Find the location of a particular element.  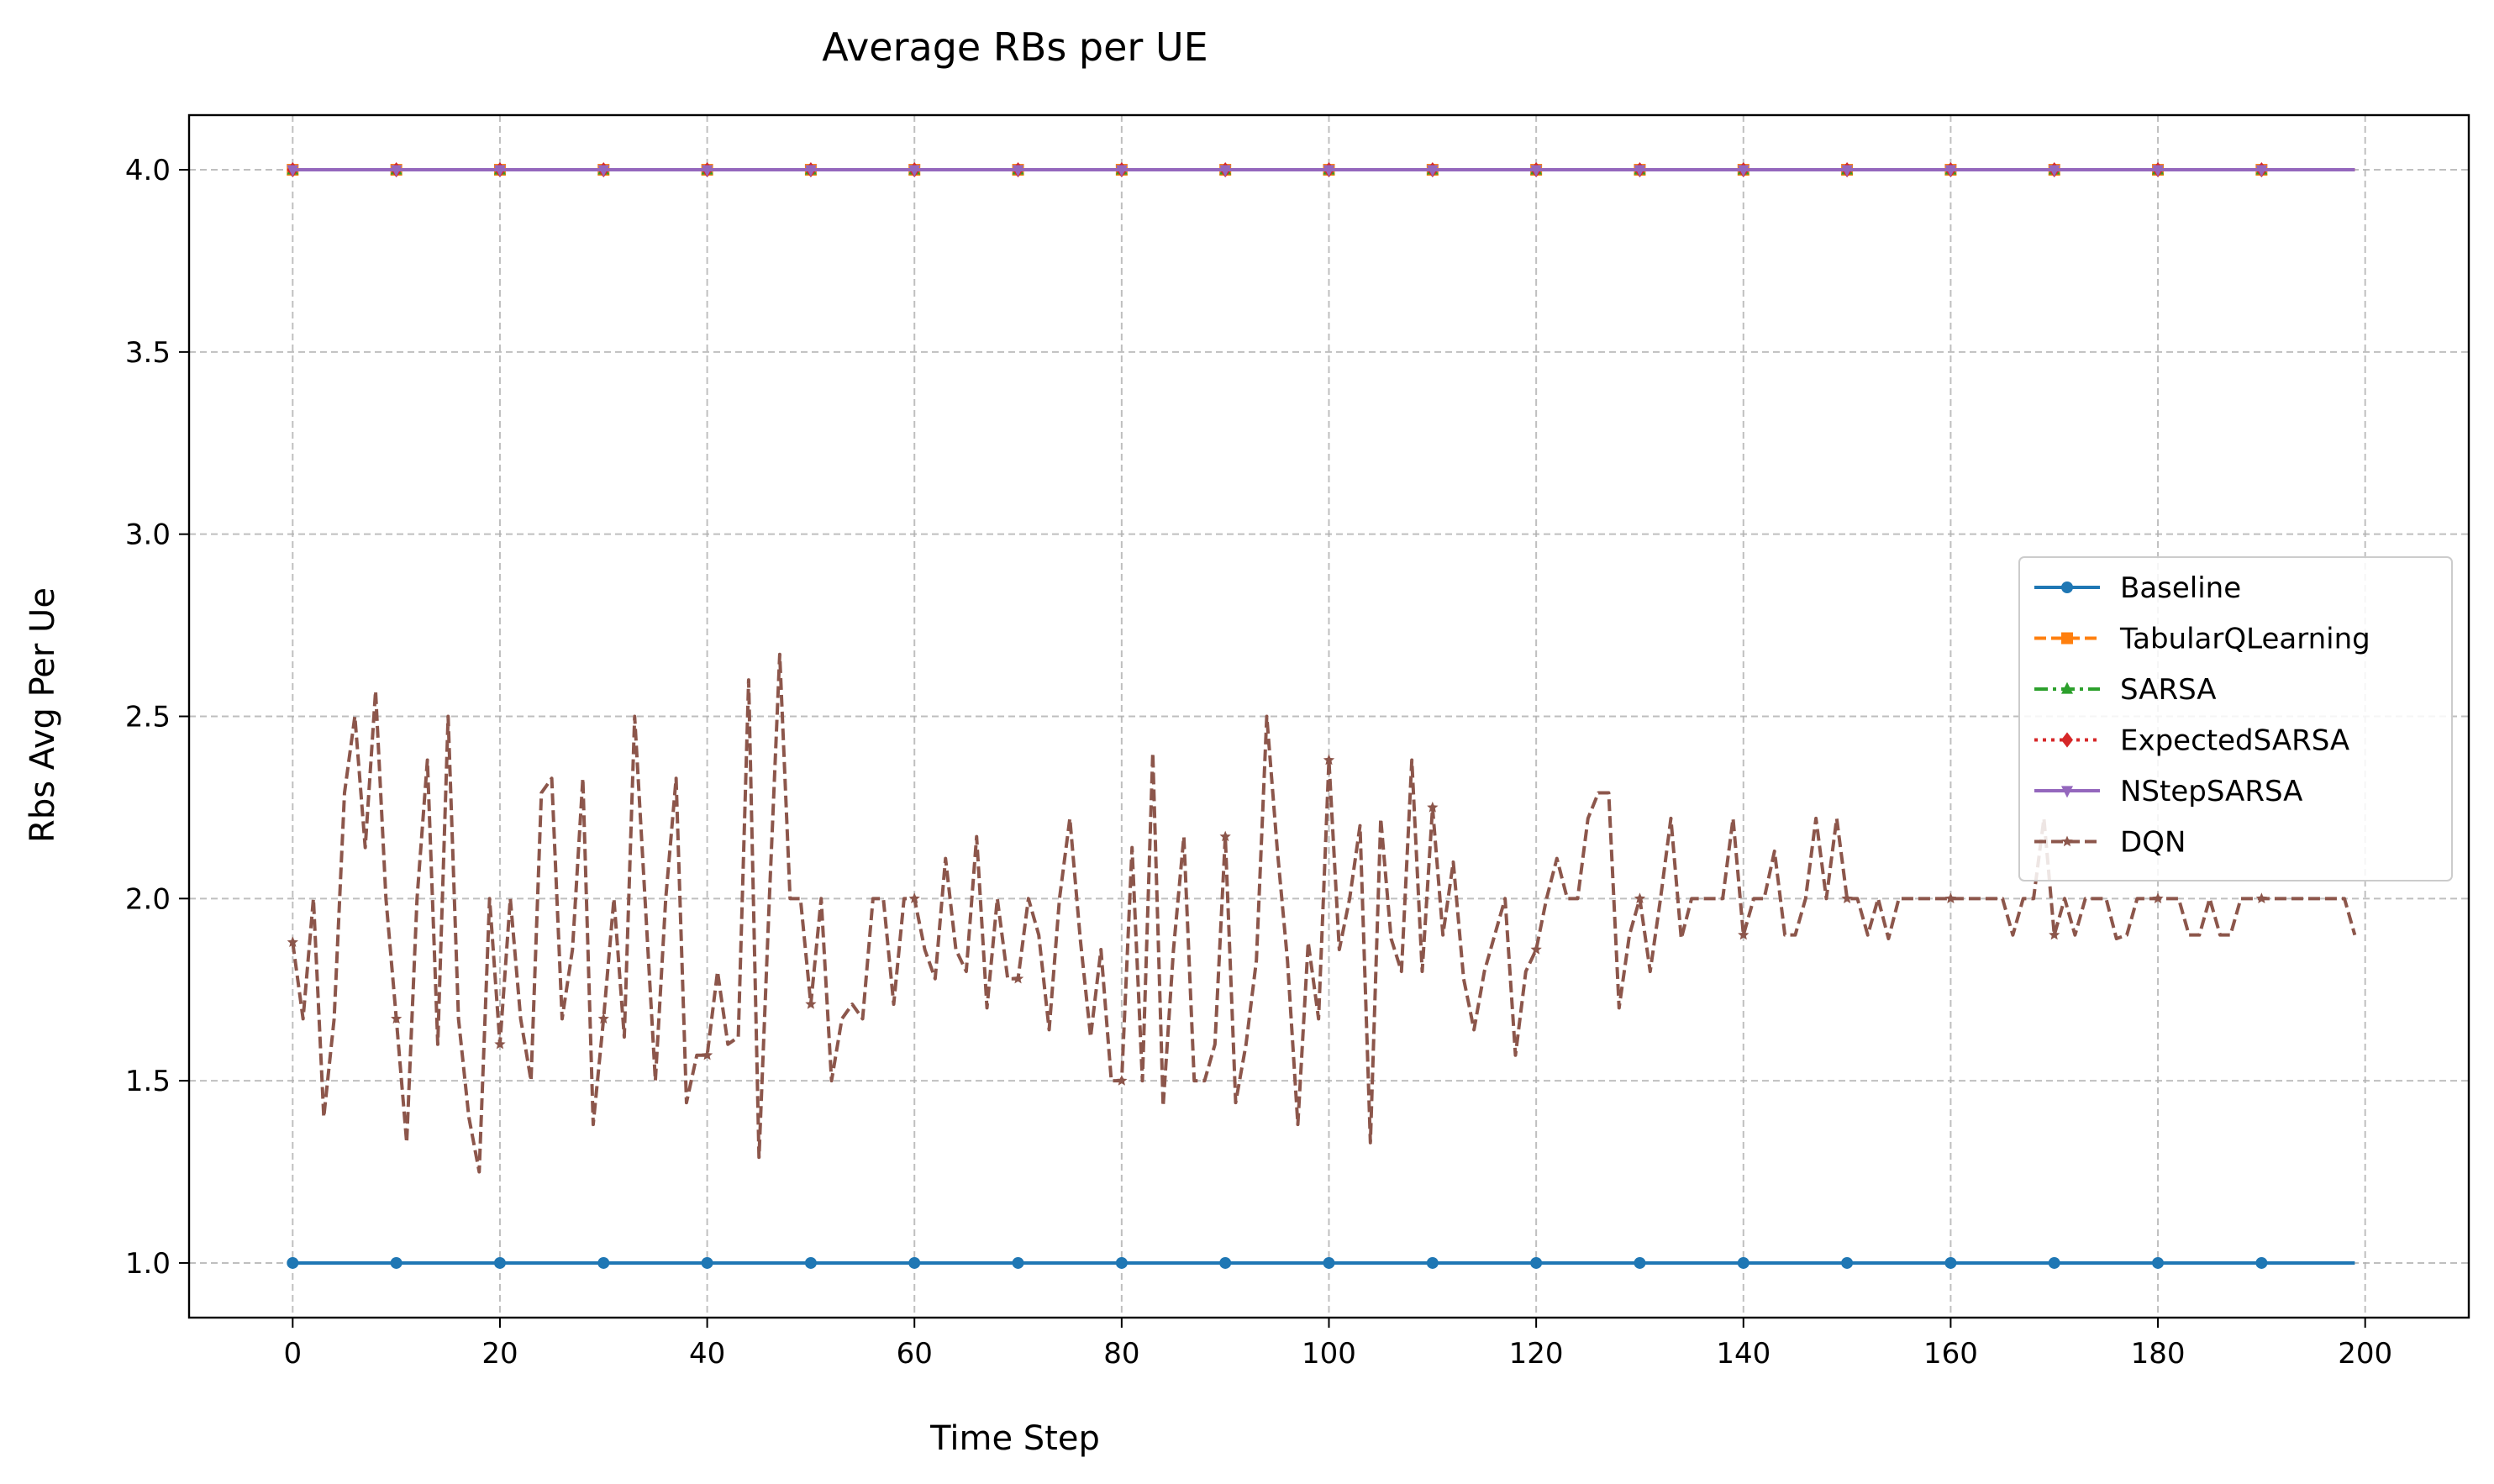

legend-box is located at coordinates (2235, 719).